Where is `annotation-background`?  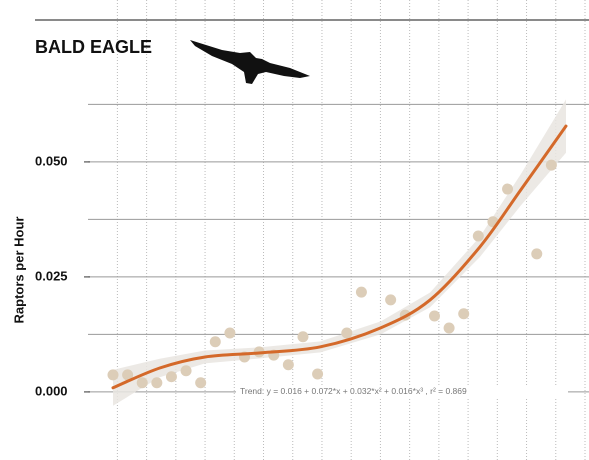
annotation-background is located at coordinates (402, 391).